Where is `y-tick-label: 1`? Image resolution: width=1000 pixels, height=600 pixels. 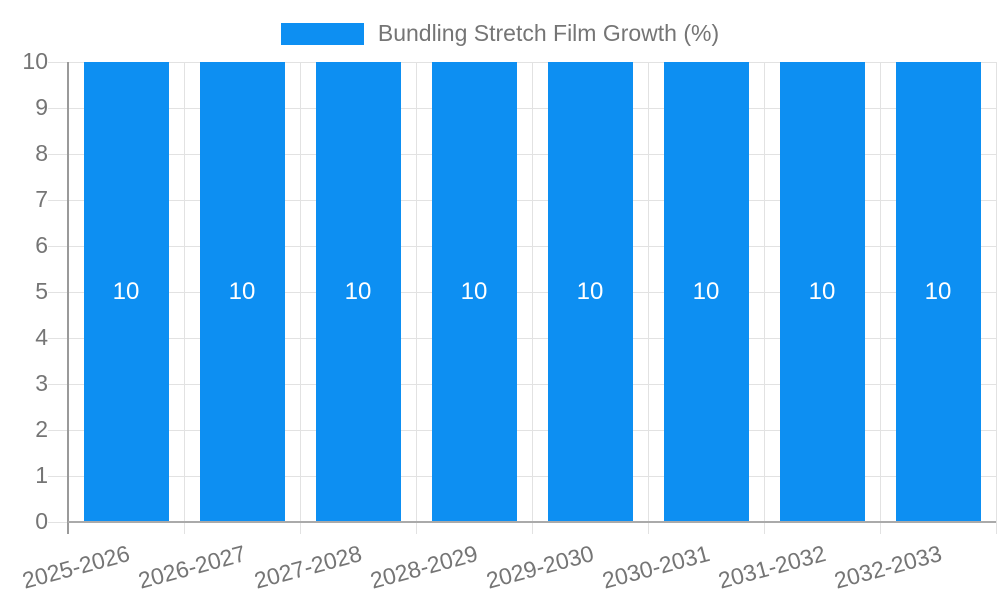
y-tick-label: 1 is located at coordinates (41, 475).